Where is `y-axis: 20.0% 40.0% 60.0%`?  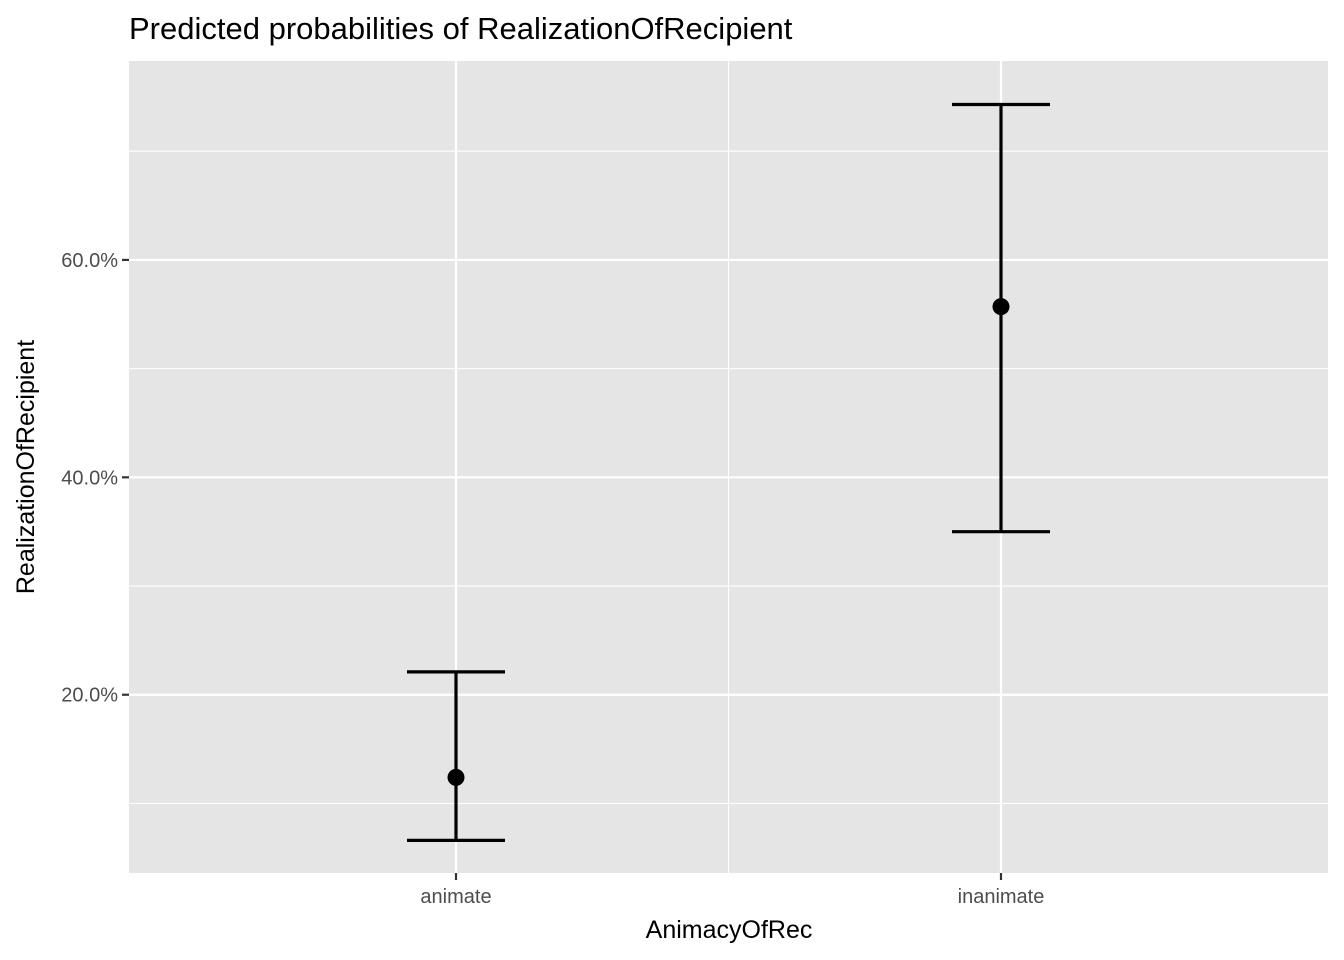 y-axis: 20.0% 40.0% 60.0% is located at coordinates (95, 478).